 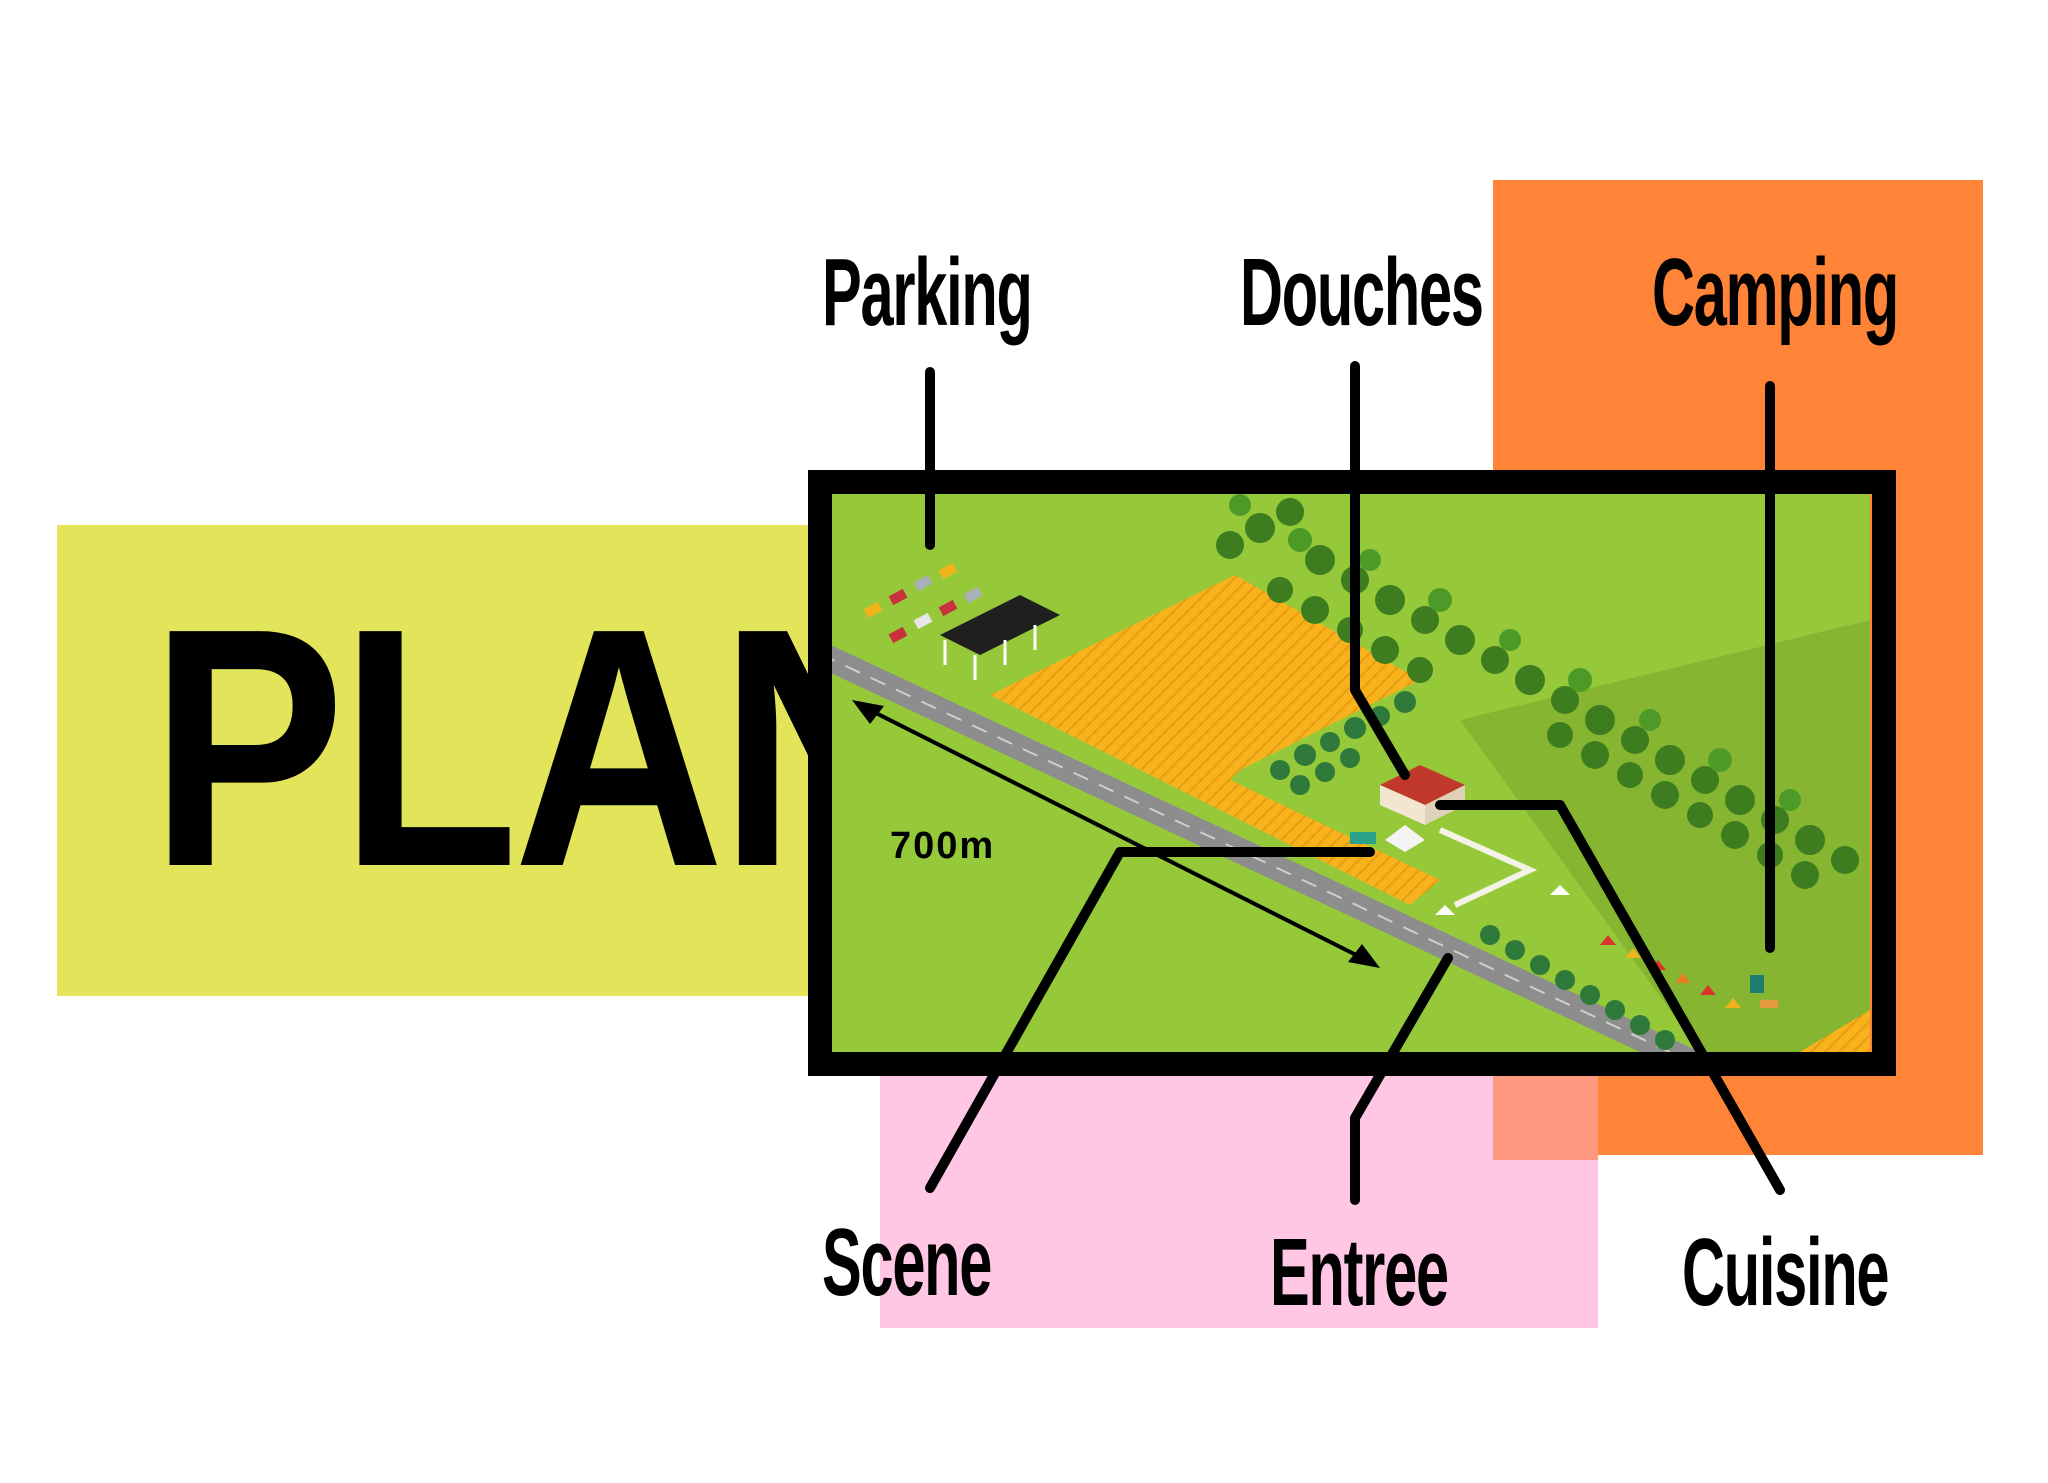 I want to click on douches-leader, so click(x=1380, y=570).